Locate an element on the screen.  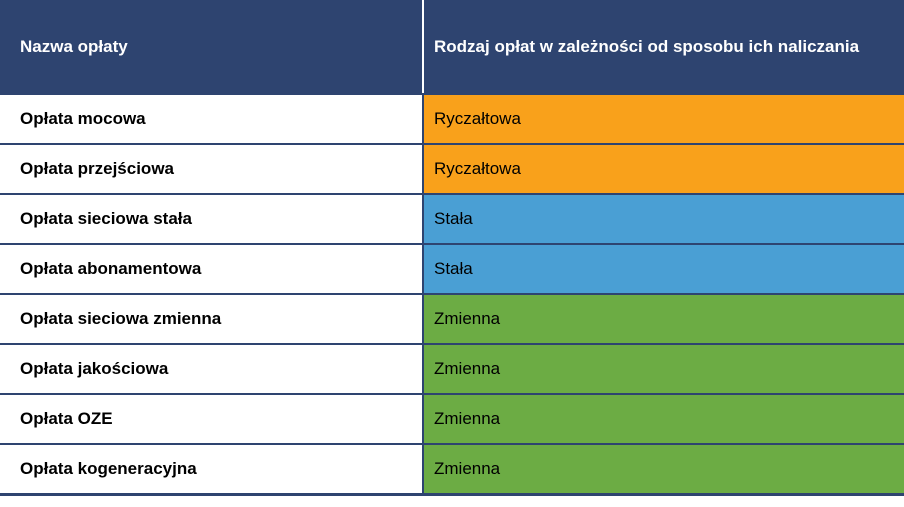
header-label-fee-name: Nazwa opłaty is located at coordinates (74, 46).